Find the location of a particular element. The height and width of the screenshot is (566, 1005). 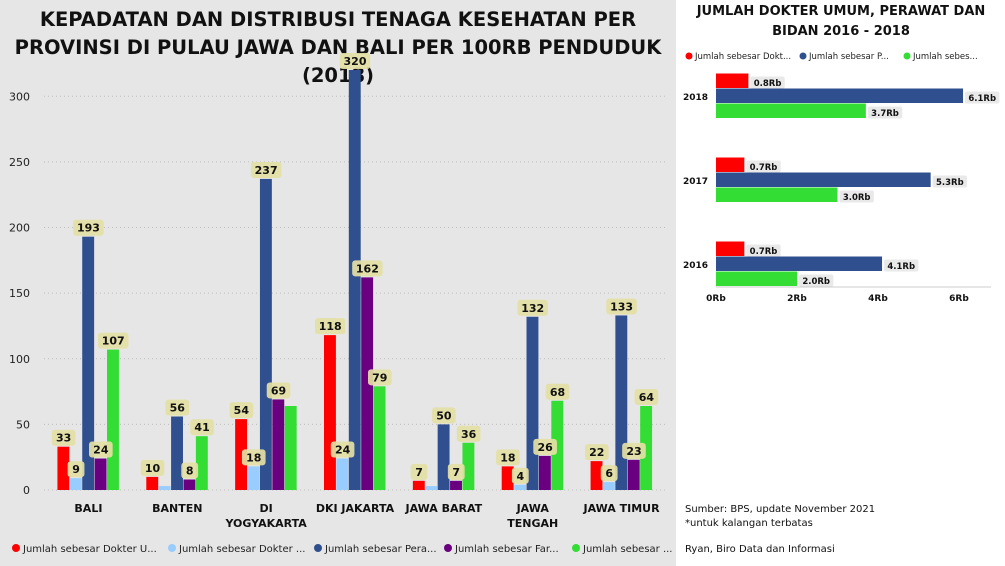

data-label: 68 is located at coordinates (557, 392).